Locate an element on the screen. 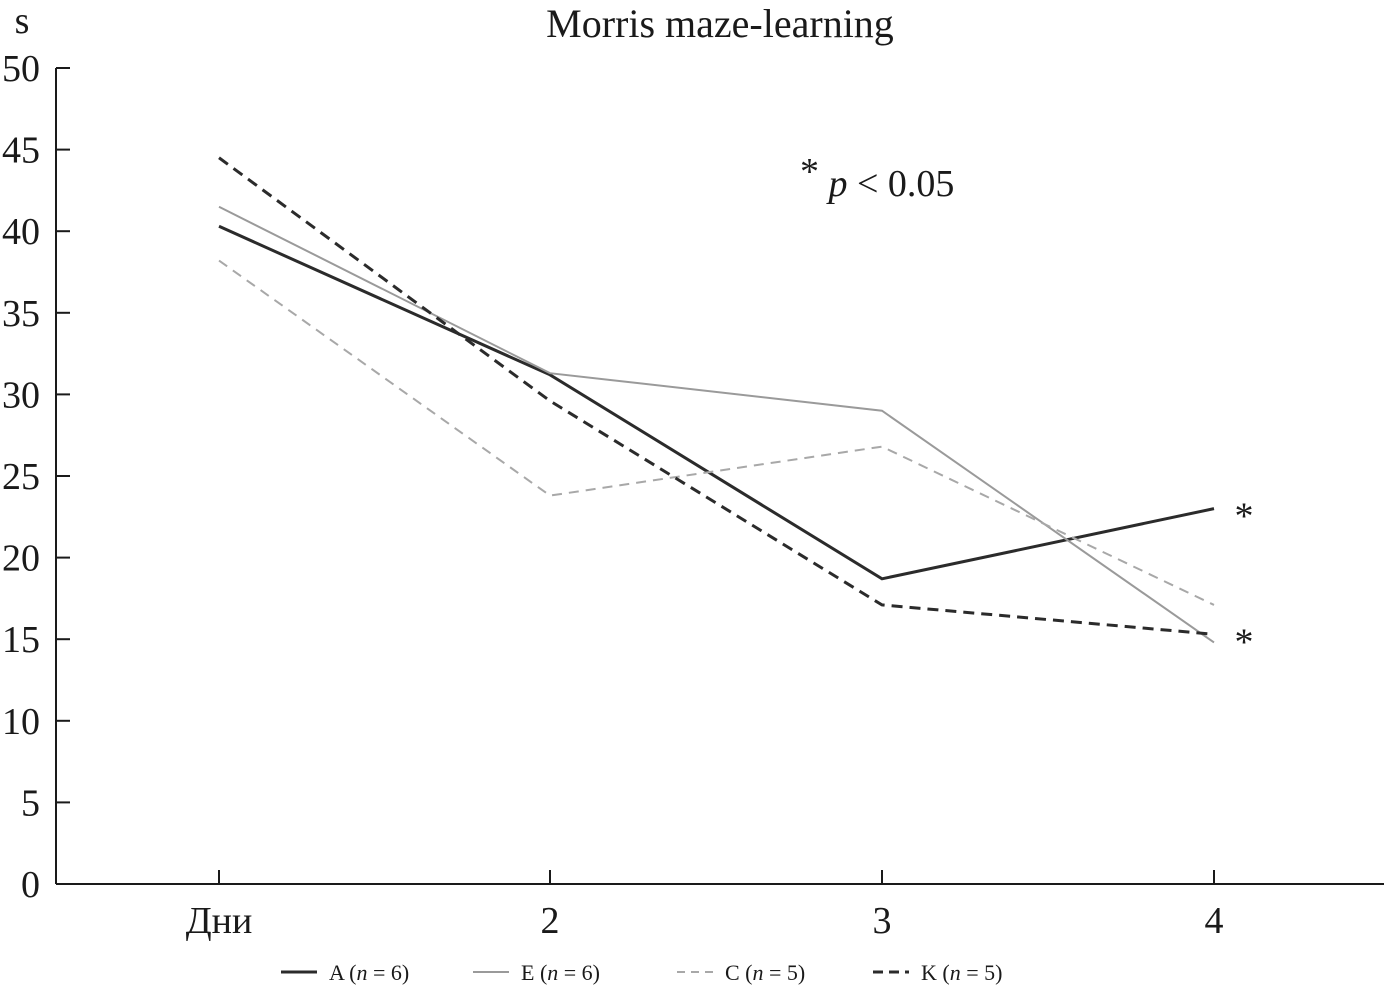  x-tick-label: 3 is located at coordinates (882, 921).